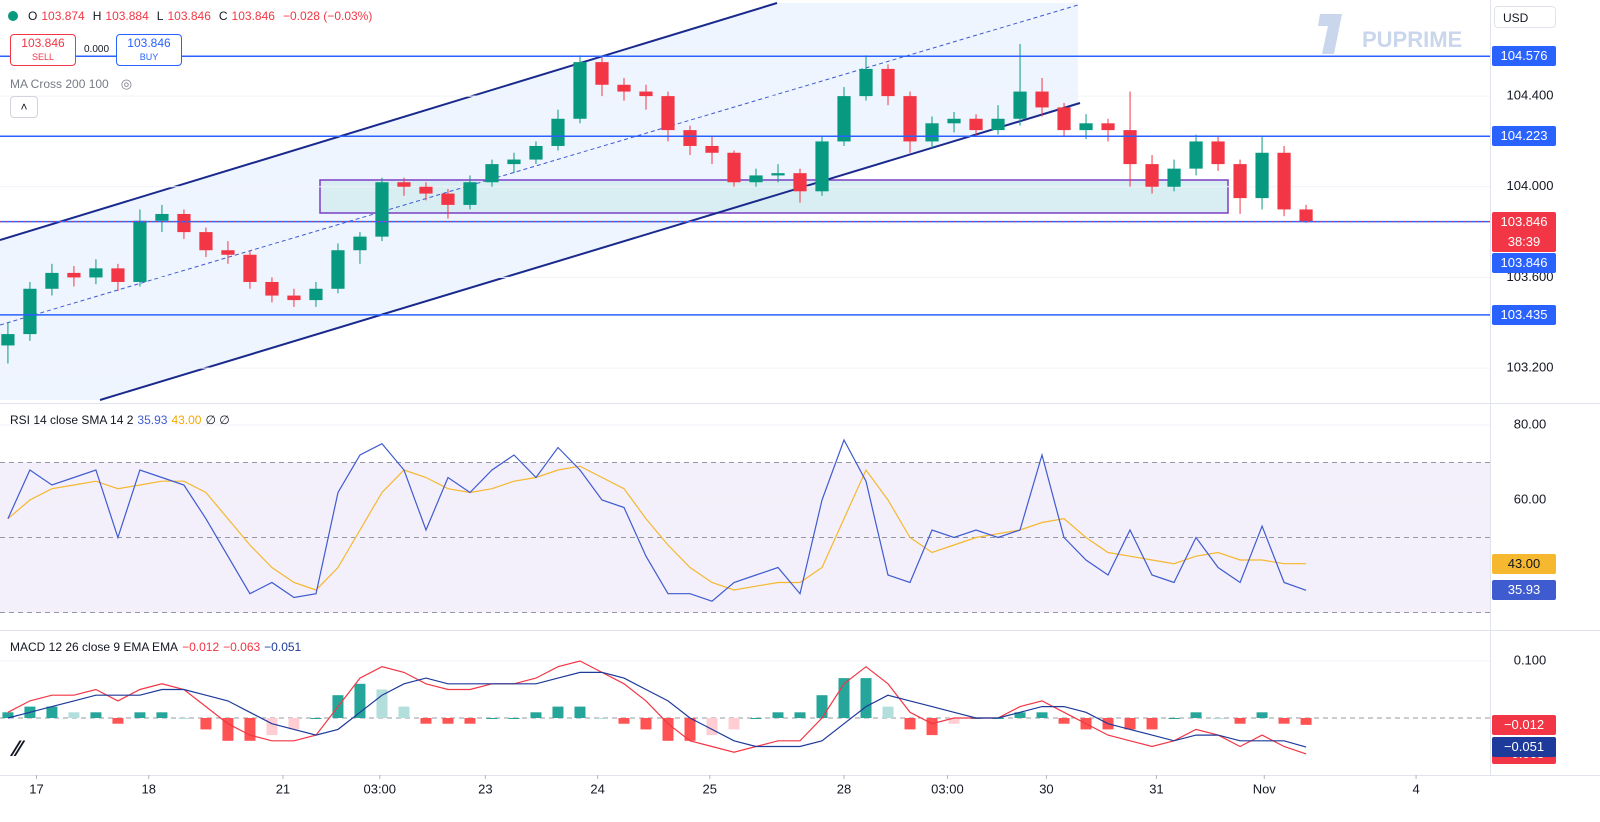 This screenshot has height=822, width=1600. Describe the element at coordinates (1265, 788) in the screenshot. I see `x-tick-label: Nov` at that location.